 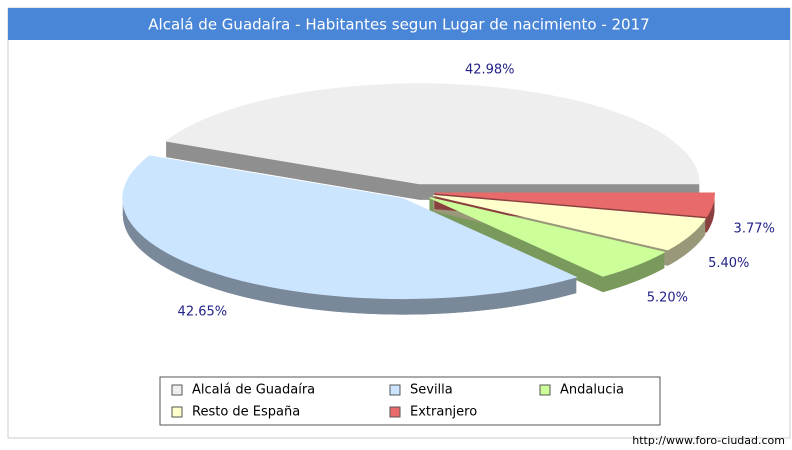 I want to click on footer: http://www.foro-ciudad.com, so click(x=708, y=440).